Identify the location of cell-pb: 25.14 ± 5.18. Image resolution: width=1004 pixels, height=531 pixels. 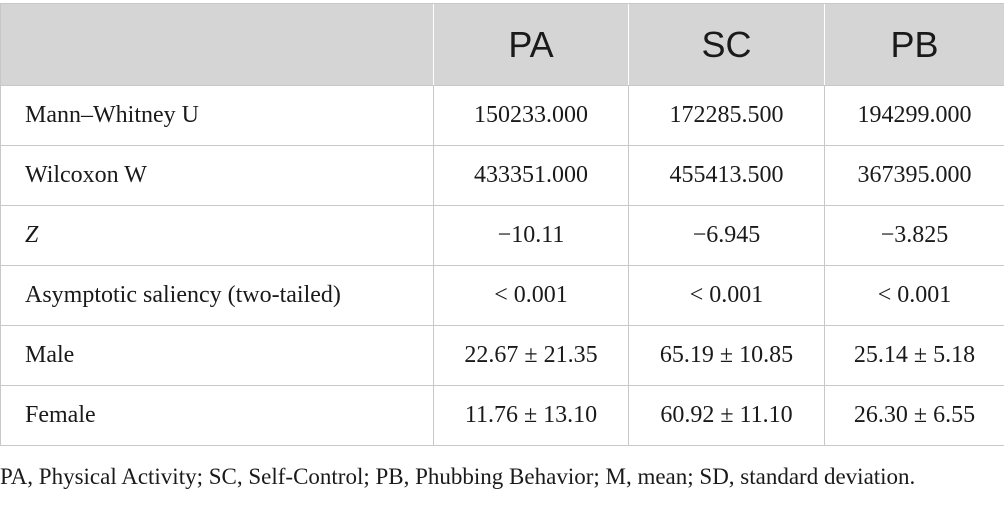
(914, 355).